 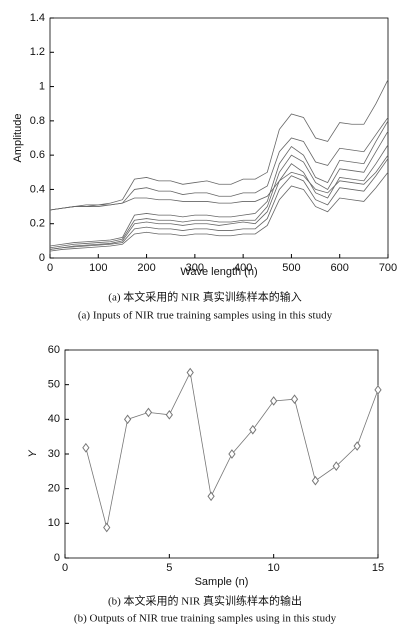 I want to click on y-tick-label: 1.2, so click(x=37, y=52).